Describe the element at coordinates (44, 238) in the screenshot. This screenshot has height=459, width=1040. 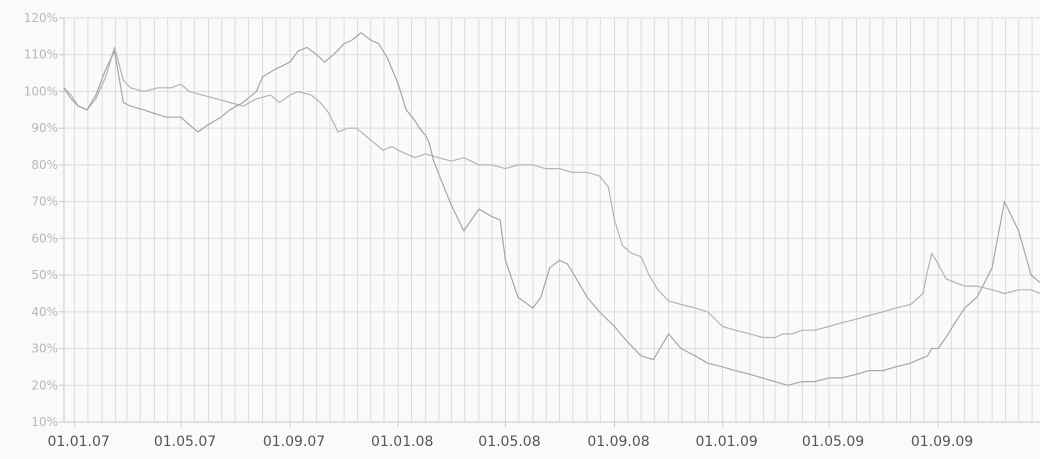
I see `y-tick-label: 60%` at that location.